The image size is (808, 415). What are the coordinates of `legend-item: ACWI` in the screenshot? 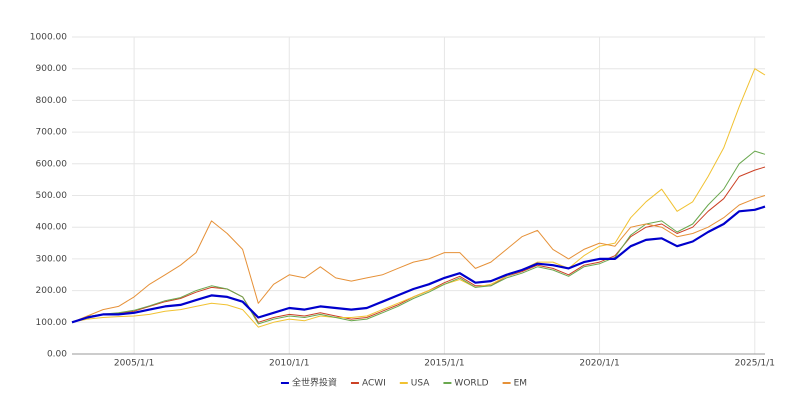 It's located at (368, 384).